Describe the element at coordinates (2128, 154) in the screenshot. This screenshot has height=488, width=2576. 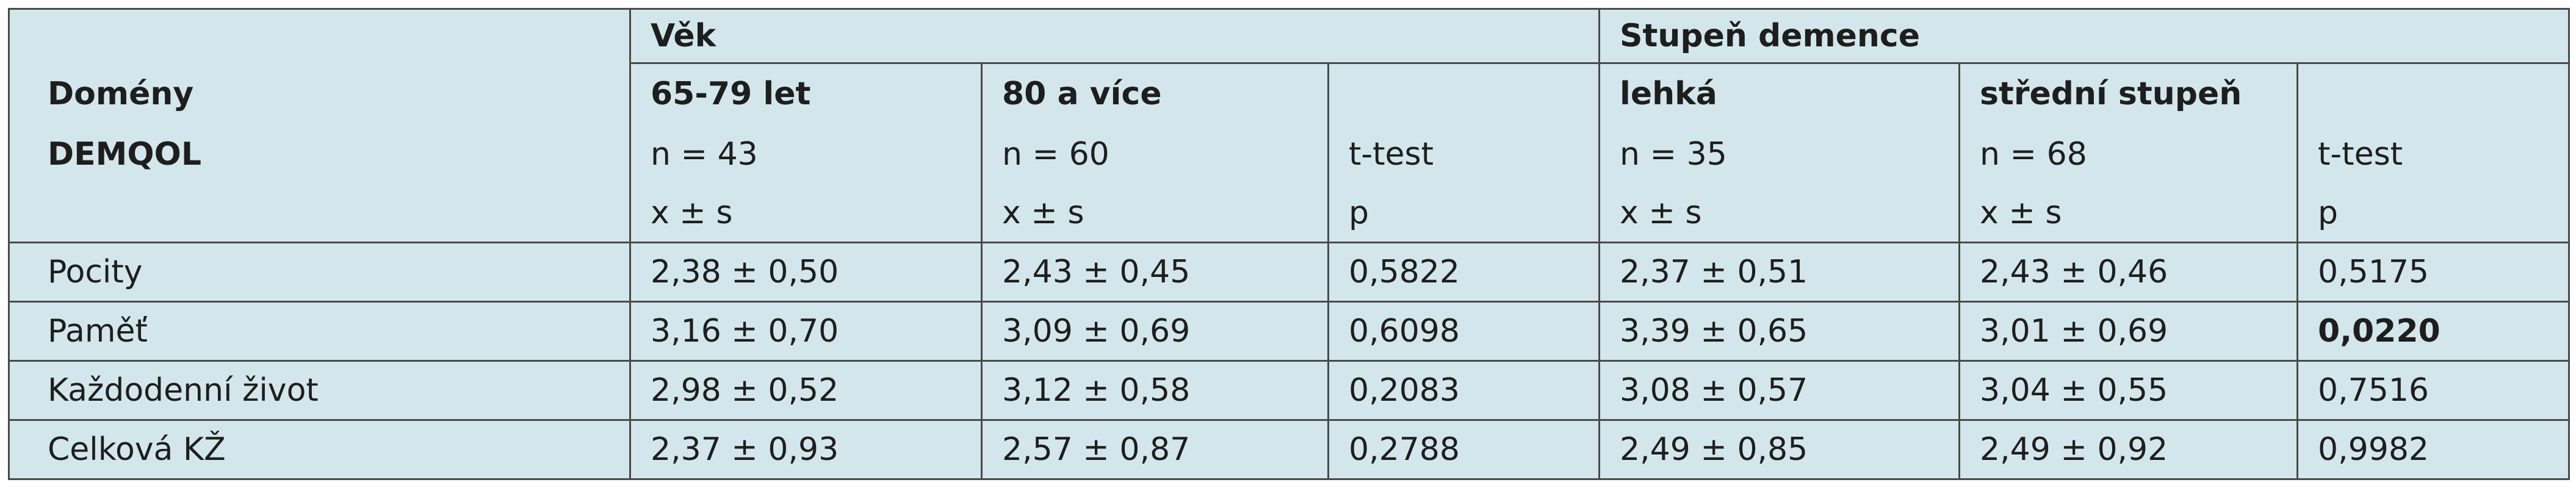
I see `column-n: n = 68` at that location.